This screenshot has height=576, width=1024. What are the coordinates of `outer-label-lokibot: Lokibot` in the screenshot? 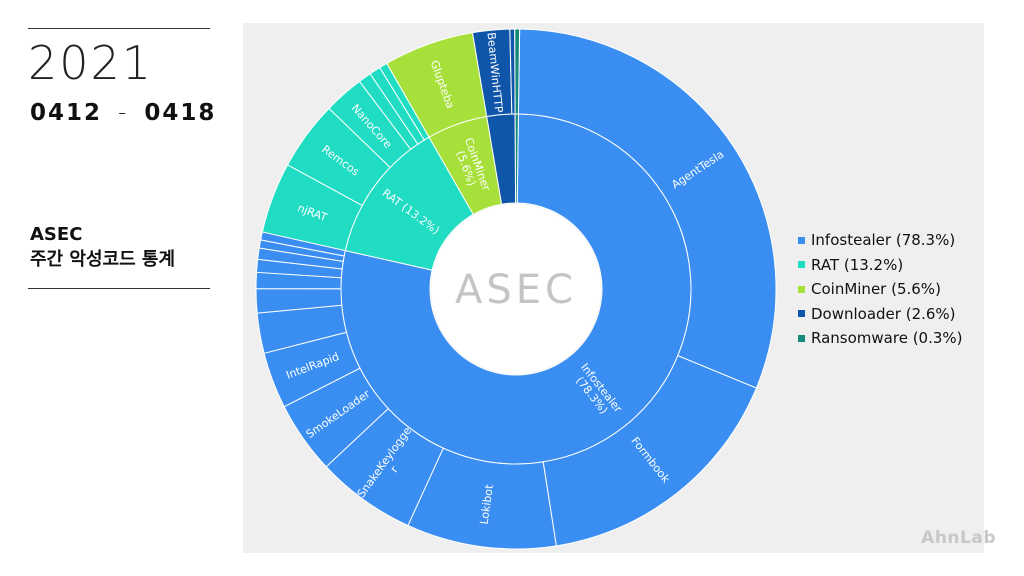 It's located at (487, 504).